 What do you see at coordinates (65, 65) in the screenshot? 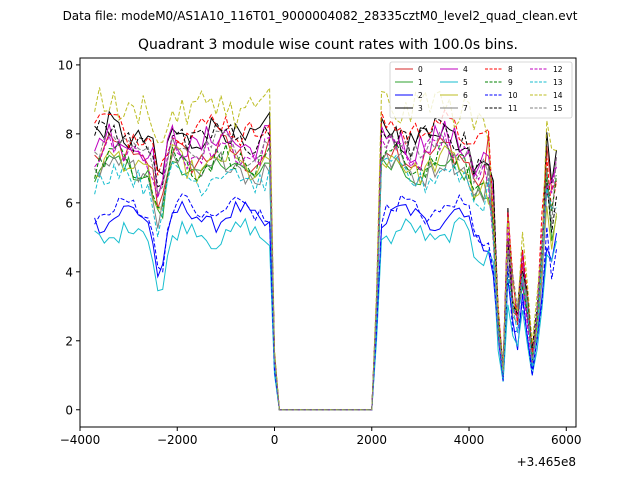
I see `y-tick-label: 10` at bounding box center [65, 65].